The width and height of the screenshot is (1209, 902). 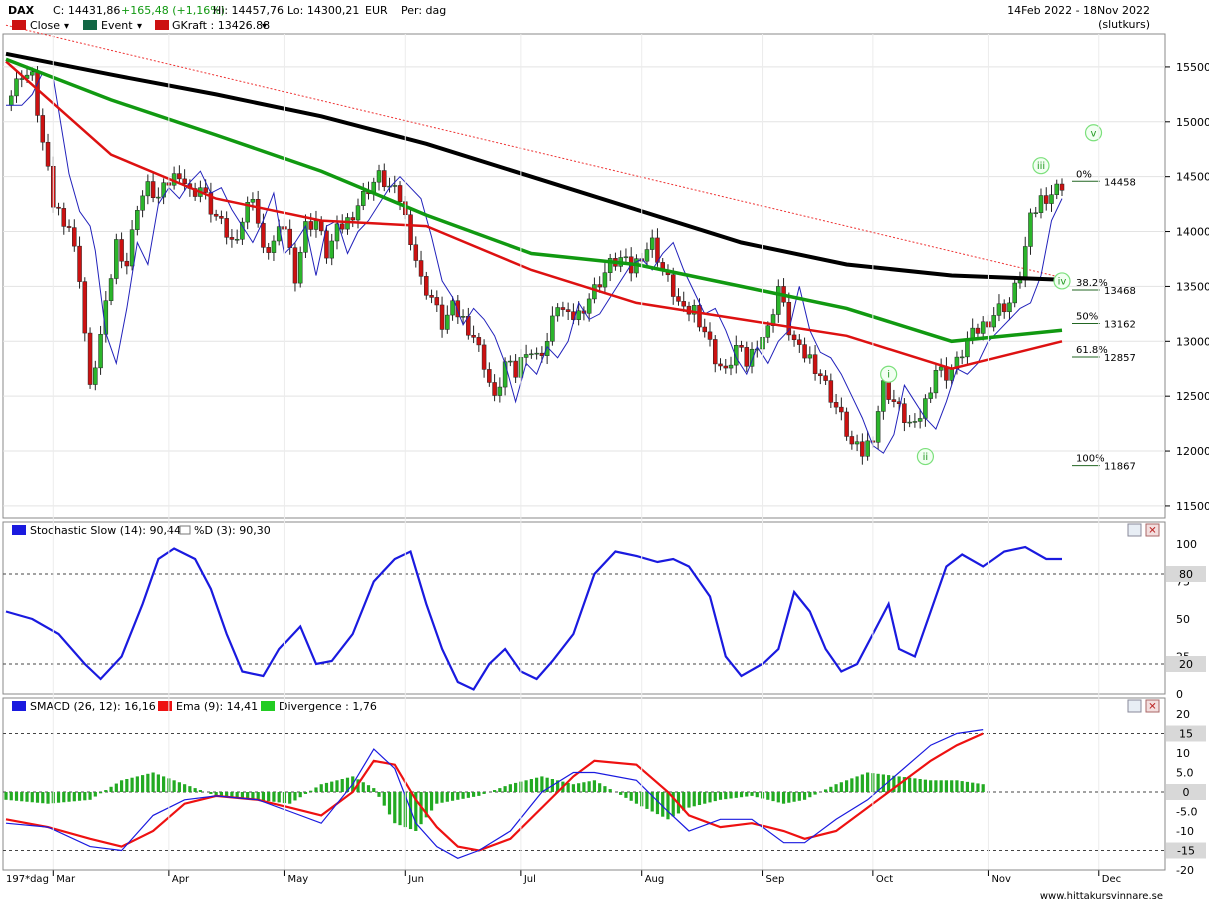 What do you see at coordinates (1152, 706) in the screenshot?
I see `macd-close-icon` at bounding box center [1152, 706].